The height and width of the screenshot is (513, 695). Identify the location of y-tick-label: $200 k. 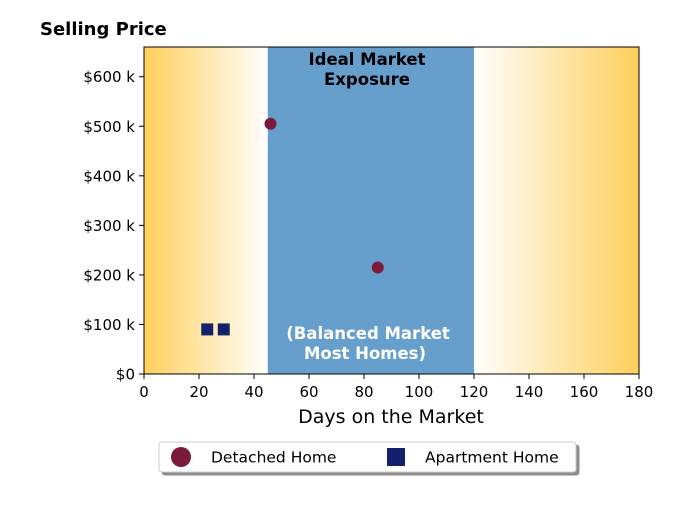
(109, 275).